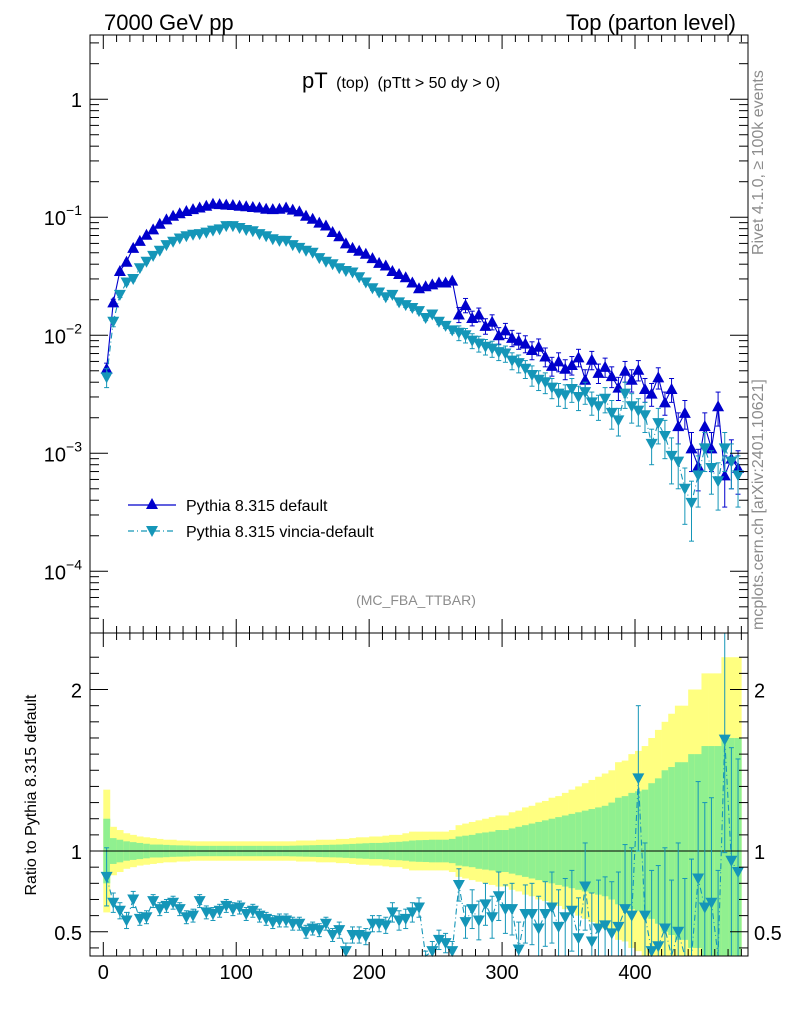 The width and height of the screenshot is (786, 1024). Describe the element at coordinates (758, 504) in the screenshot. I see `mcplots-label: mcplots.cern.ch [arXiv:2401.10621]` at that location.